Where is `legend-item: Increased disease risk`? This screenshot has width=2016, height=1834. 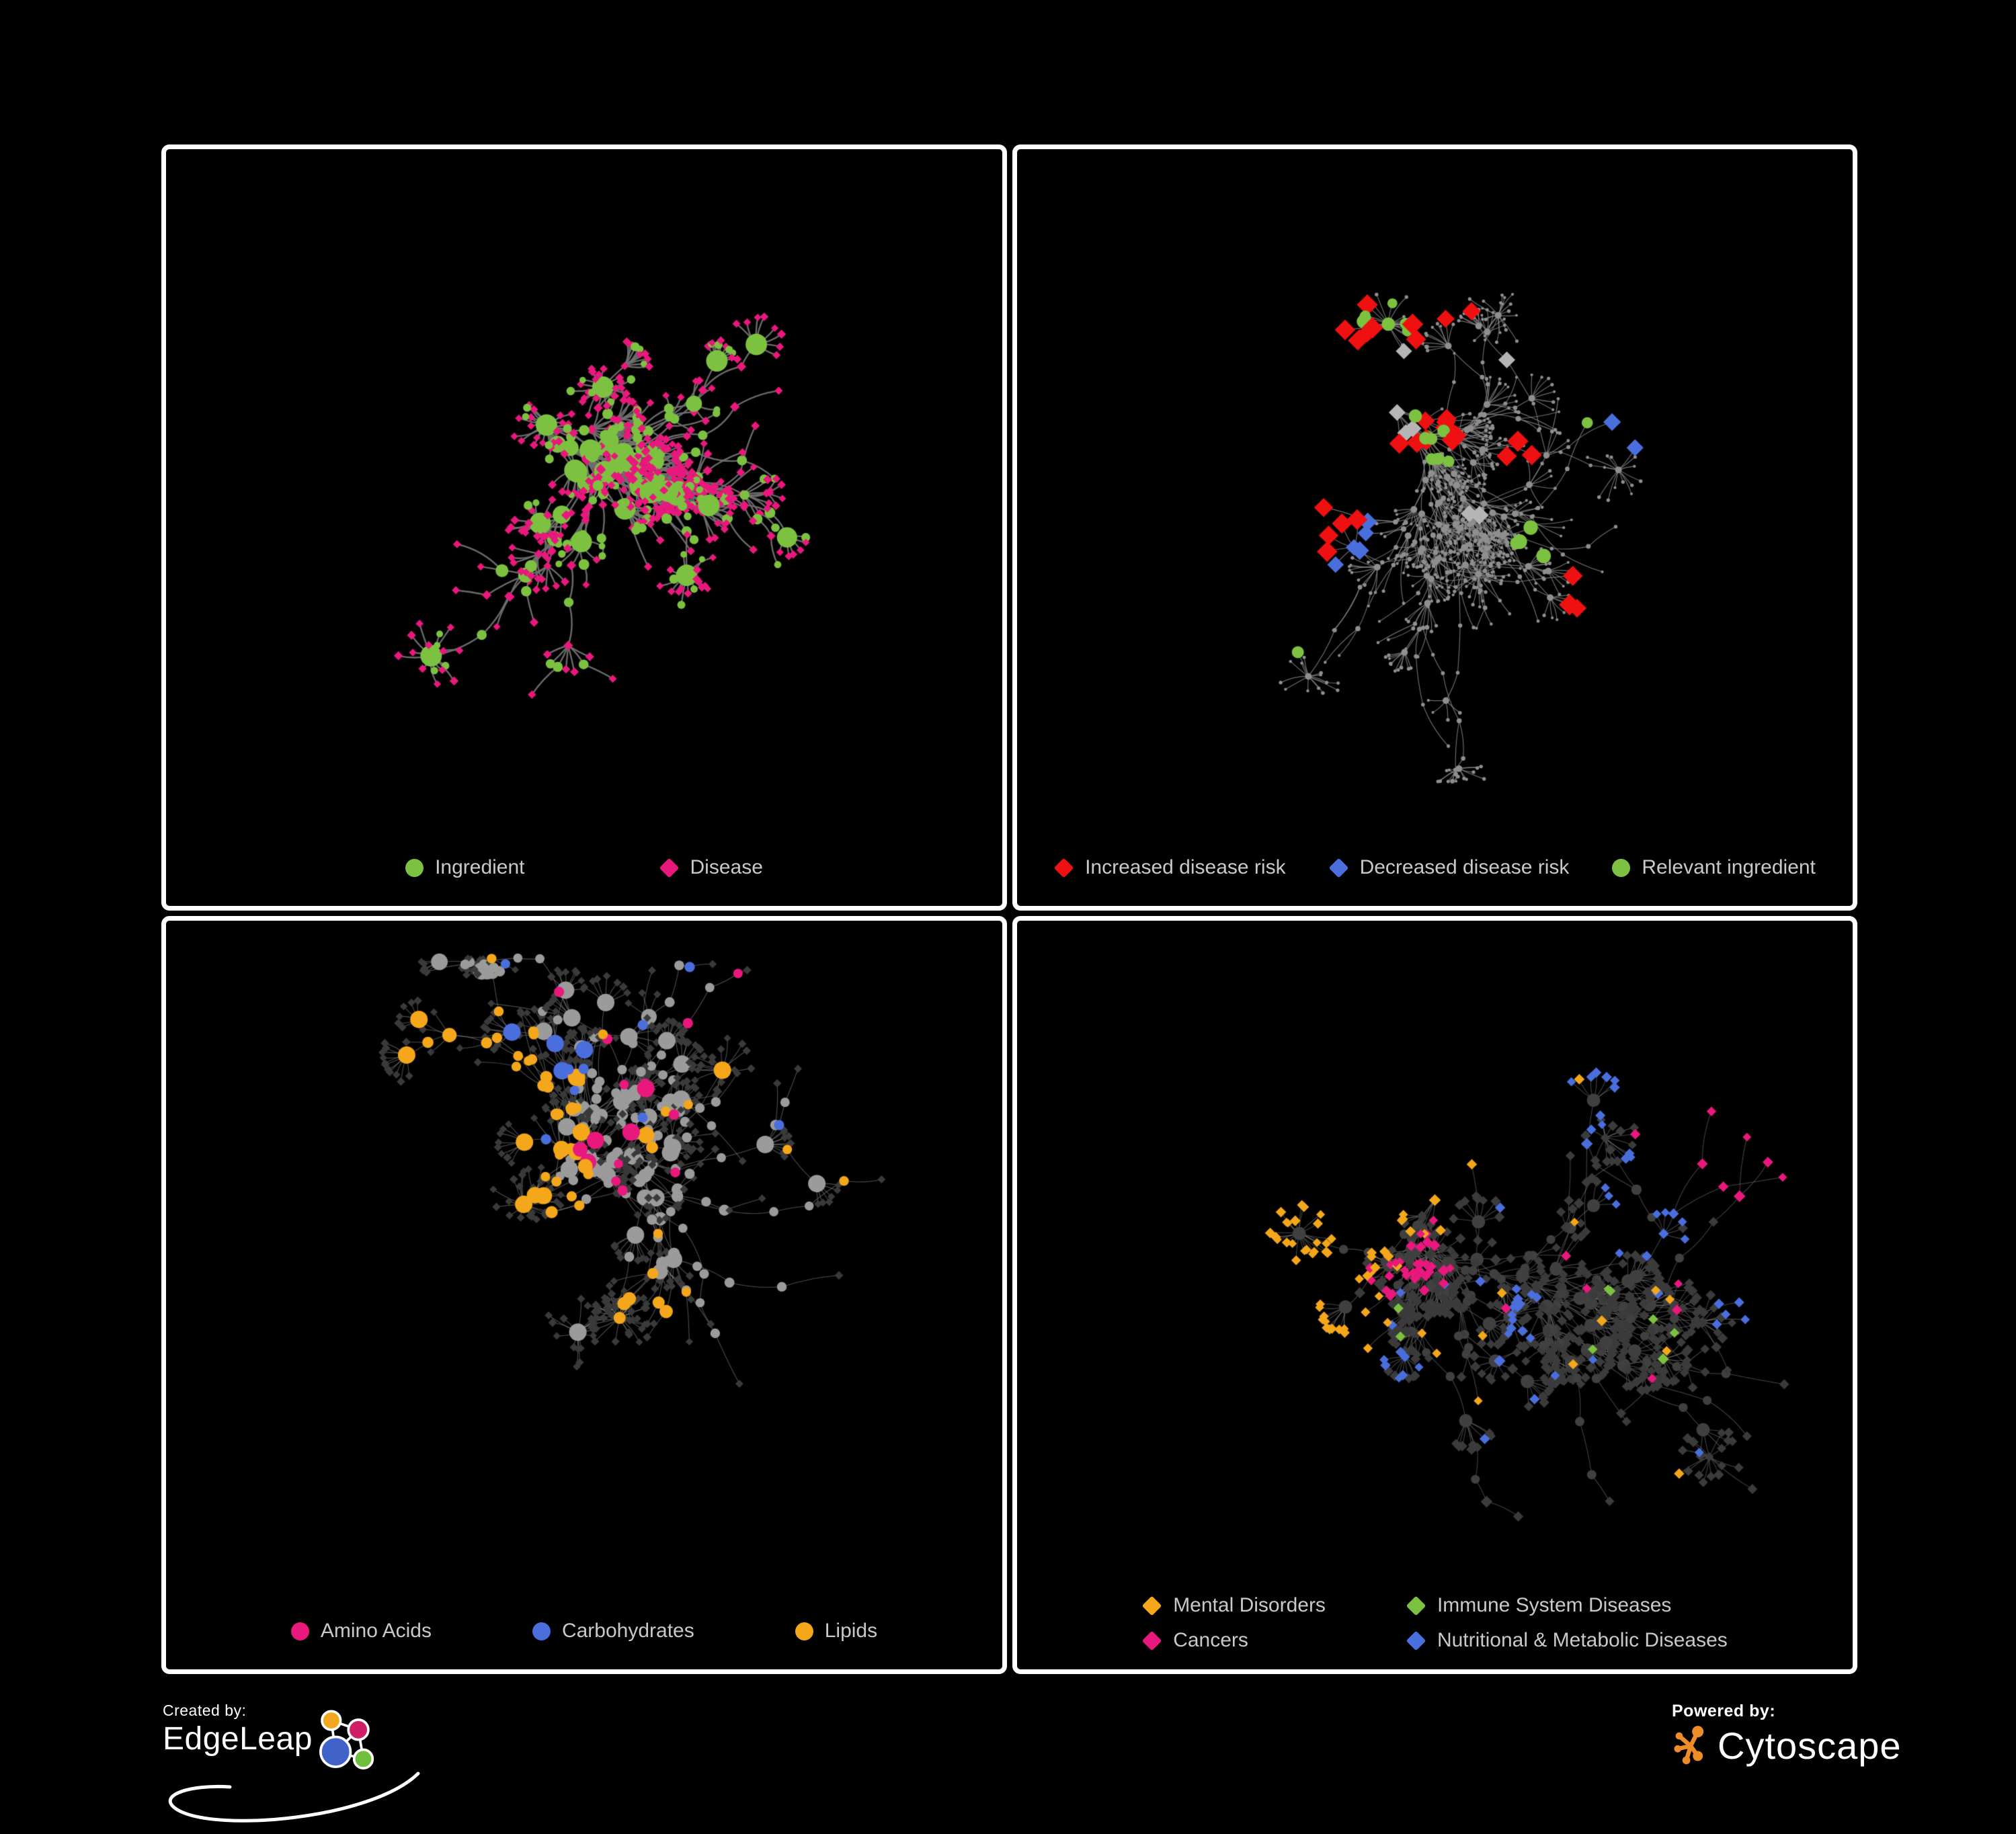
legend-item: Increased disease risk is located at coordinates (1169, 867).